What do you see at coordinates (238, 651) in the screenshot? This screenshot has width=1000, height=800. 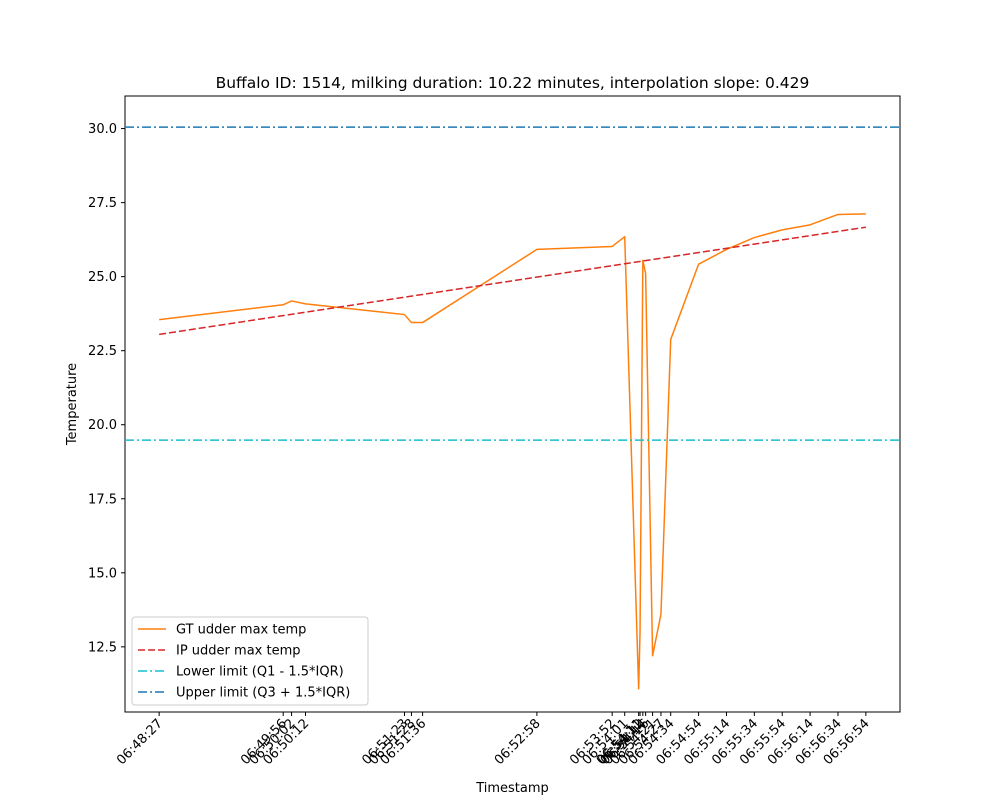 I see `legend-entry: IP udder max temp` at bounding box center [238, 651].